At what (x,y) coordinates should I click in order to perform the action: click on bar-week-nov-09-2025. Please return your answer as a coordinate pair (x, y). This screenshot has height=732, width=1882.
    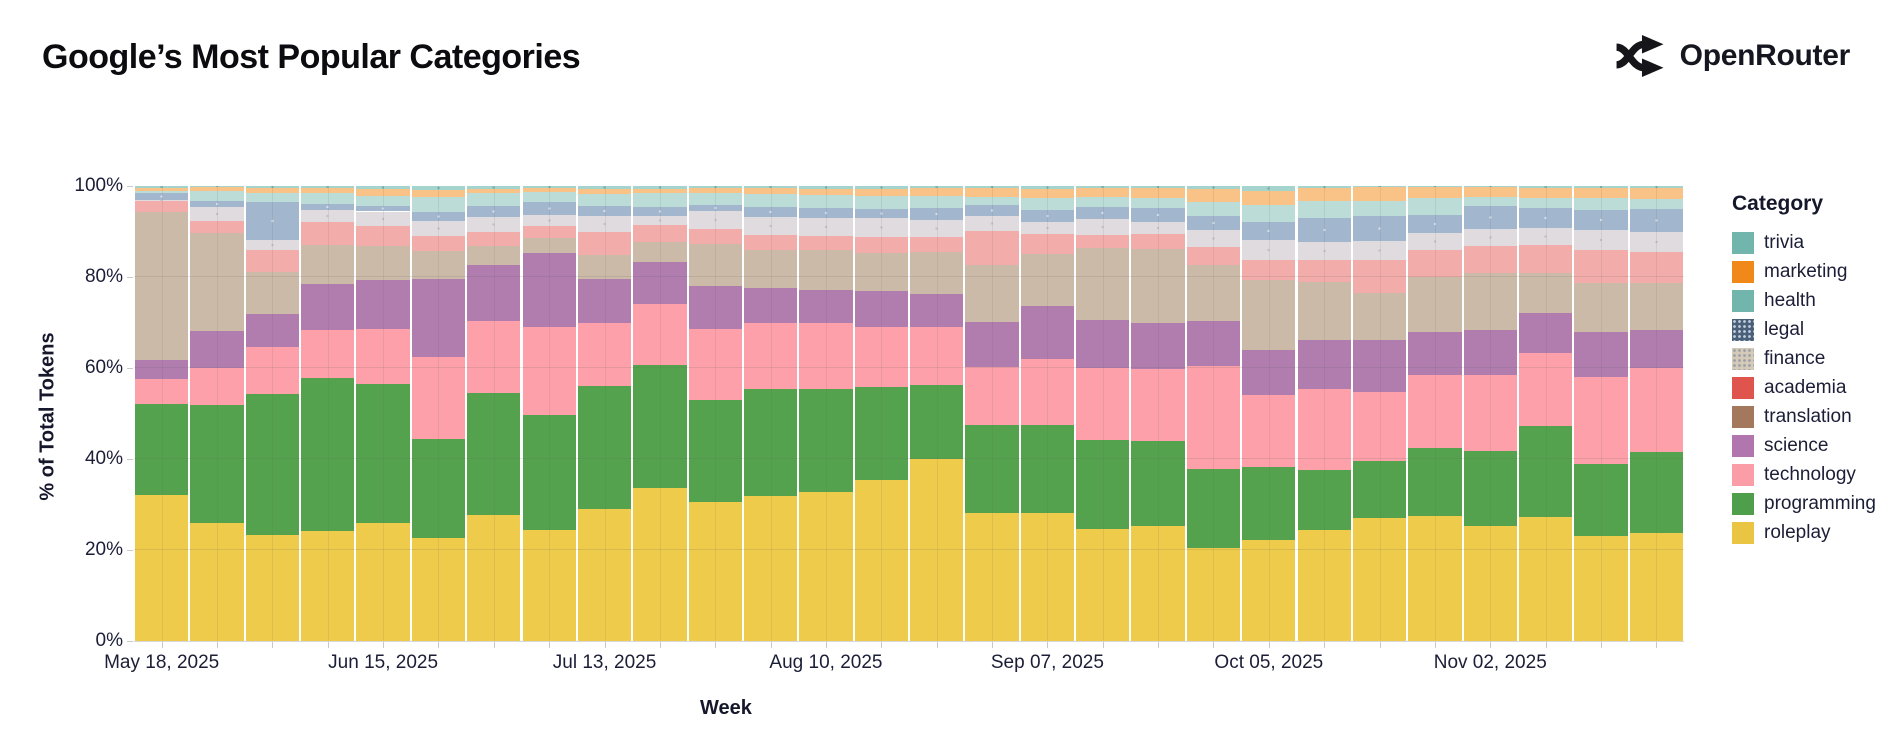
    Looking at the image, I should click on (1545, 413).